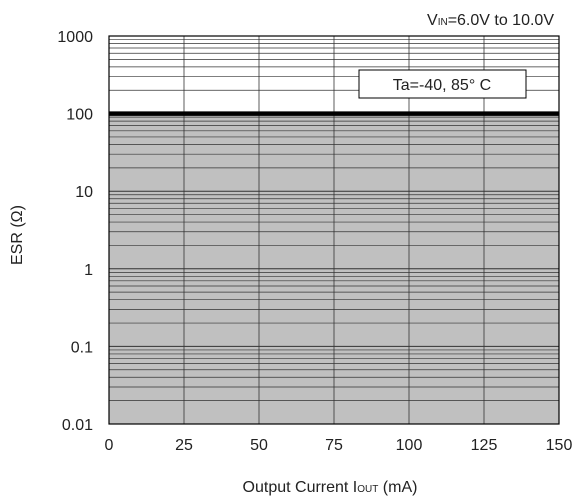 This screenshot has width=580, height=498. What do you see at coordinates (75, 231) in the screenshot?
I see `y-tick-labels: 0.01 0.1 1 10 100 1000` at bounding box center [75, 231].